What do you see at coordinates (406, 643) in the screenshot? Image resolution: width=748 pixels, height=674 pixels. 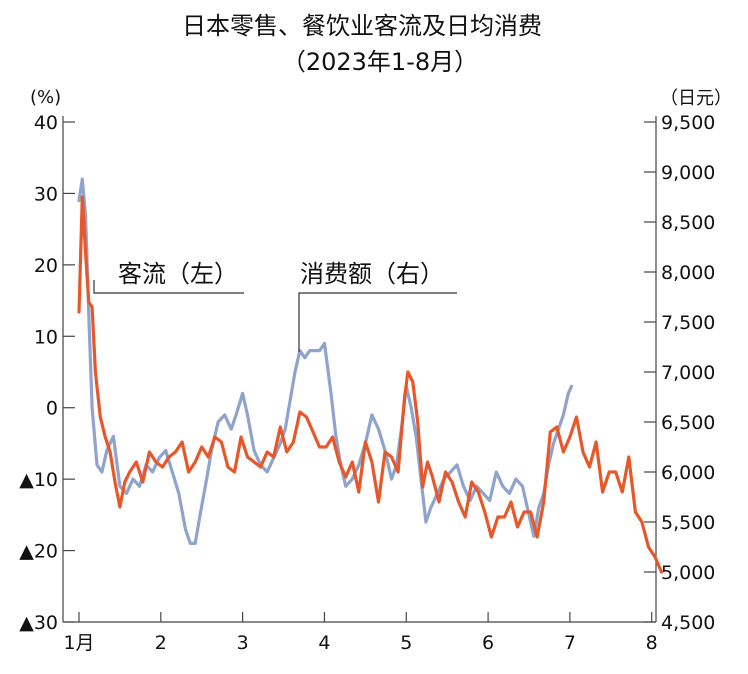 I see `x-tick-label: 5` at bounding box center [406, 643].